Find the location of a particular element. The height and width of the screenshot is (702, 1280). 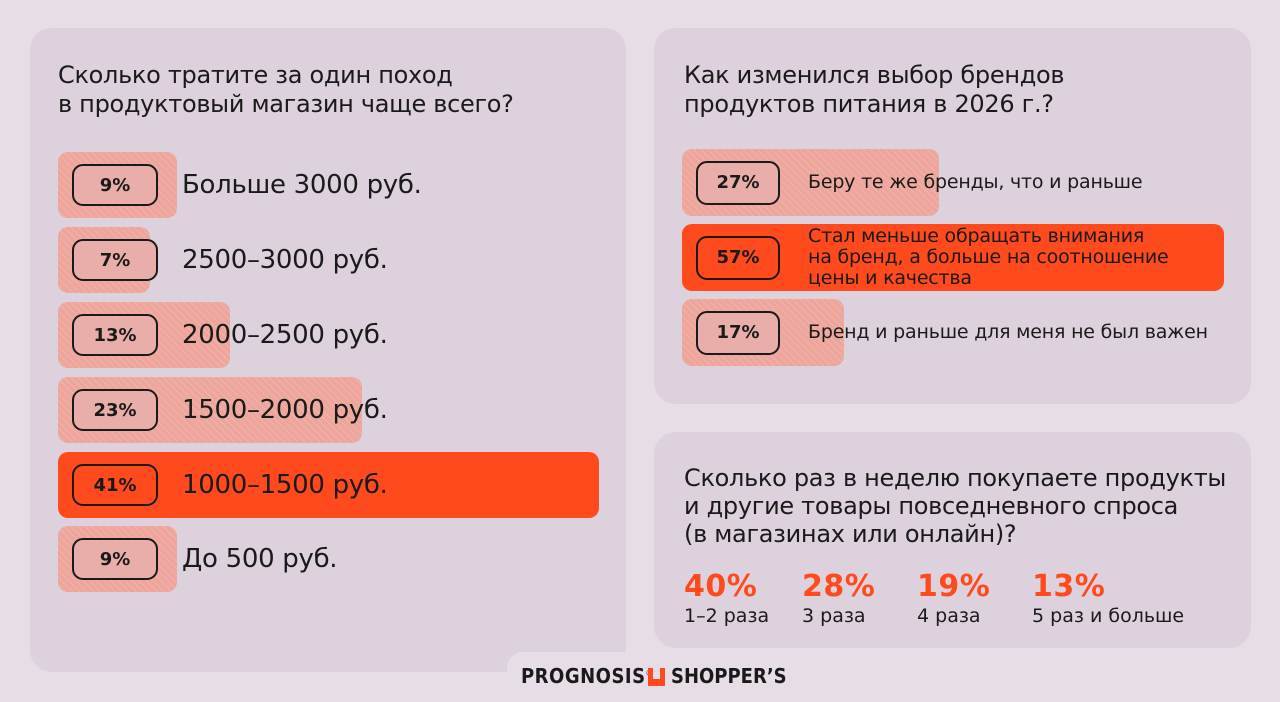

frequency-title-line-3: (в магазинах или онлайн)? is located at coordinates (850, 534).